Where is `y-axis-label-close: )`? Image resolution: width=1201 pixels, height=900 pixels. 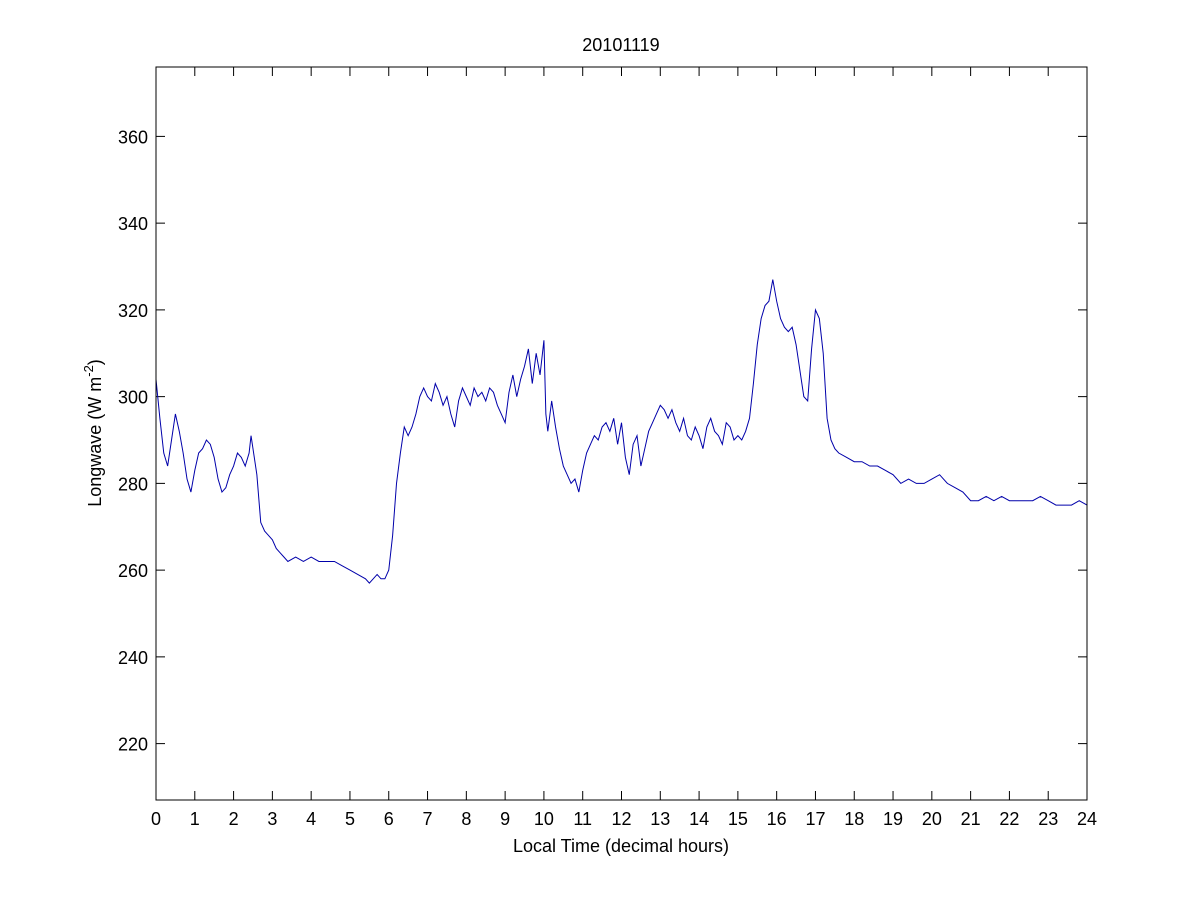
y-axis-label-close: ) is located at coordinates (95, 362).